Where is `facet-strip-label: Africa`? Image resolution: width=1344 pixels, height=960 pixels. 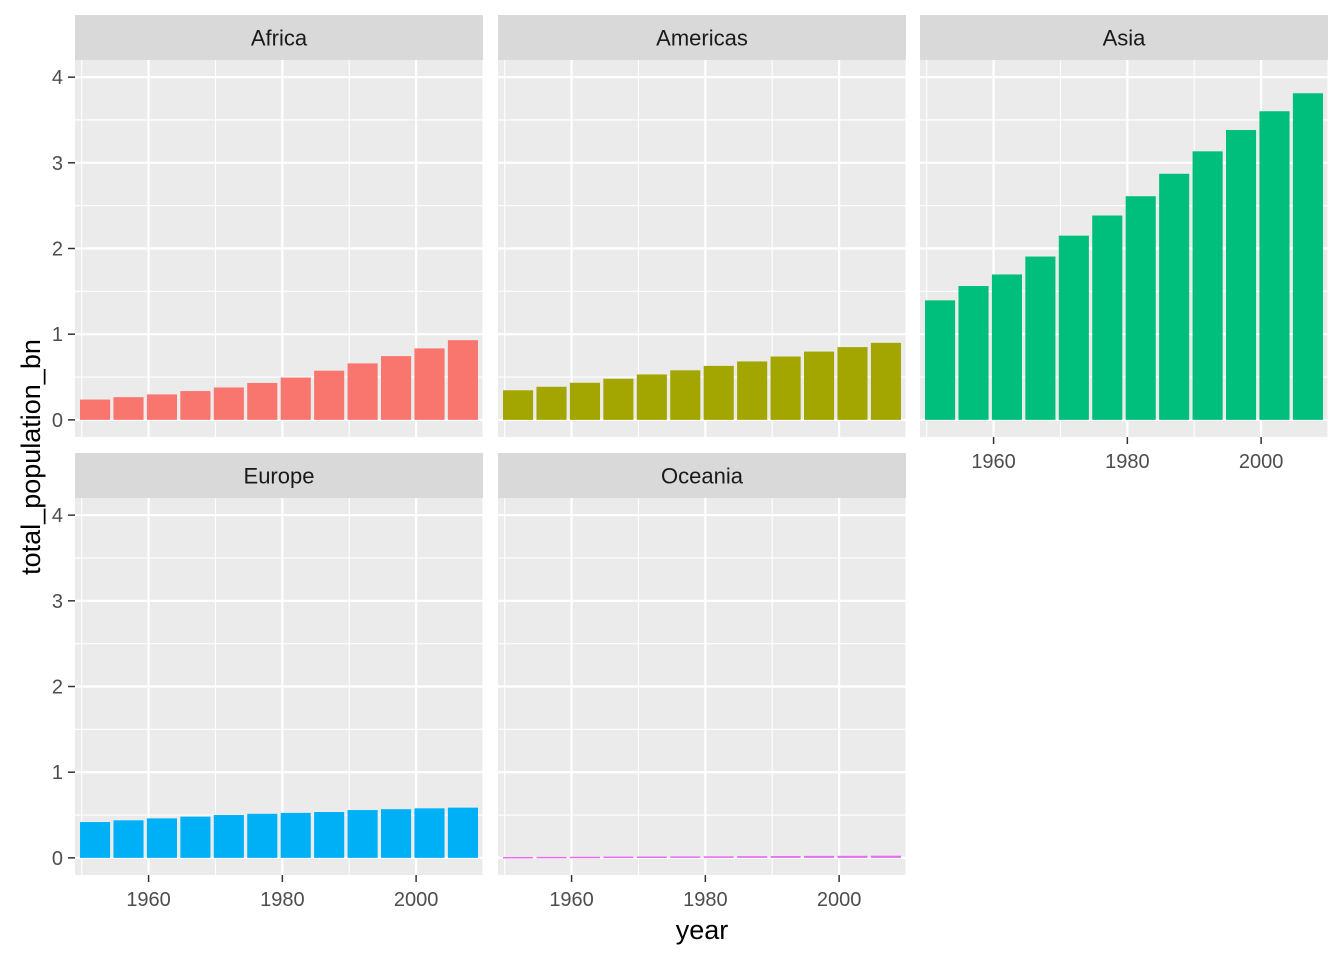 facet-strip-label: Africa is located at coordinates (279, 38).